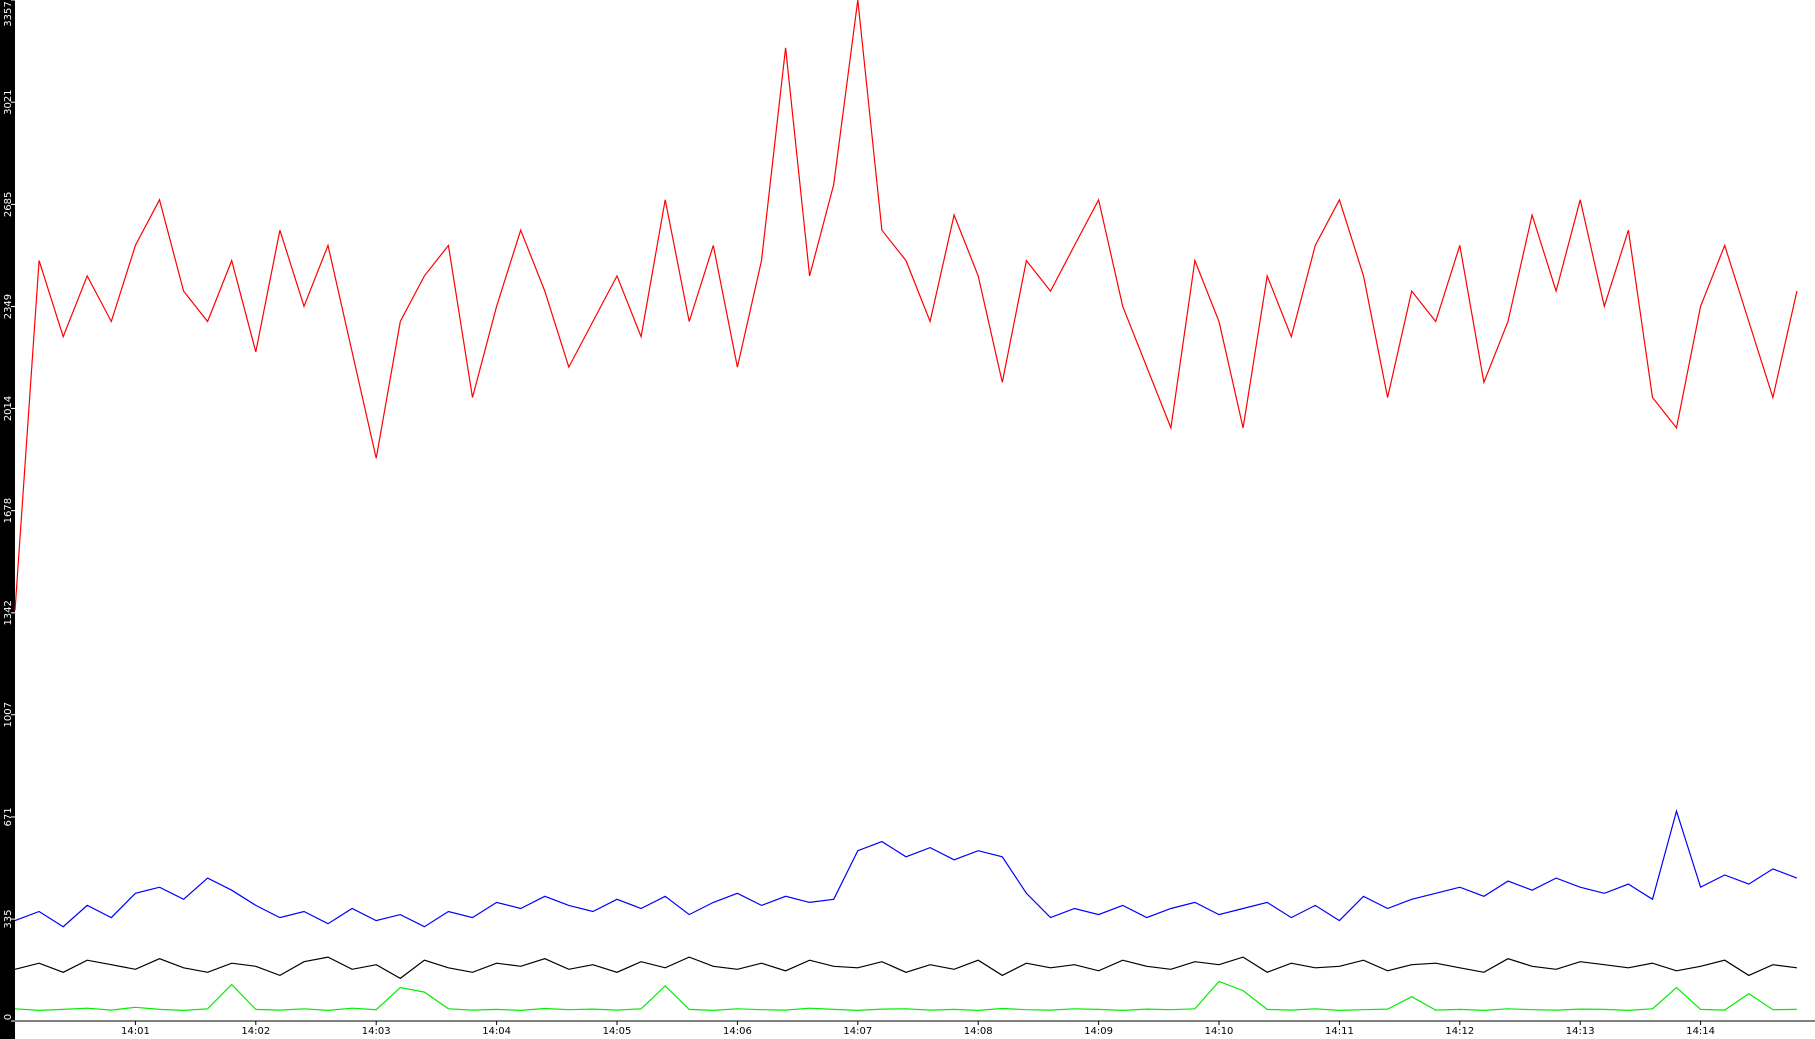  I want to click on y-tick-label: 1678, so click(8, 510).